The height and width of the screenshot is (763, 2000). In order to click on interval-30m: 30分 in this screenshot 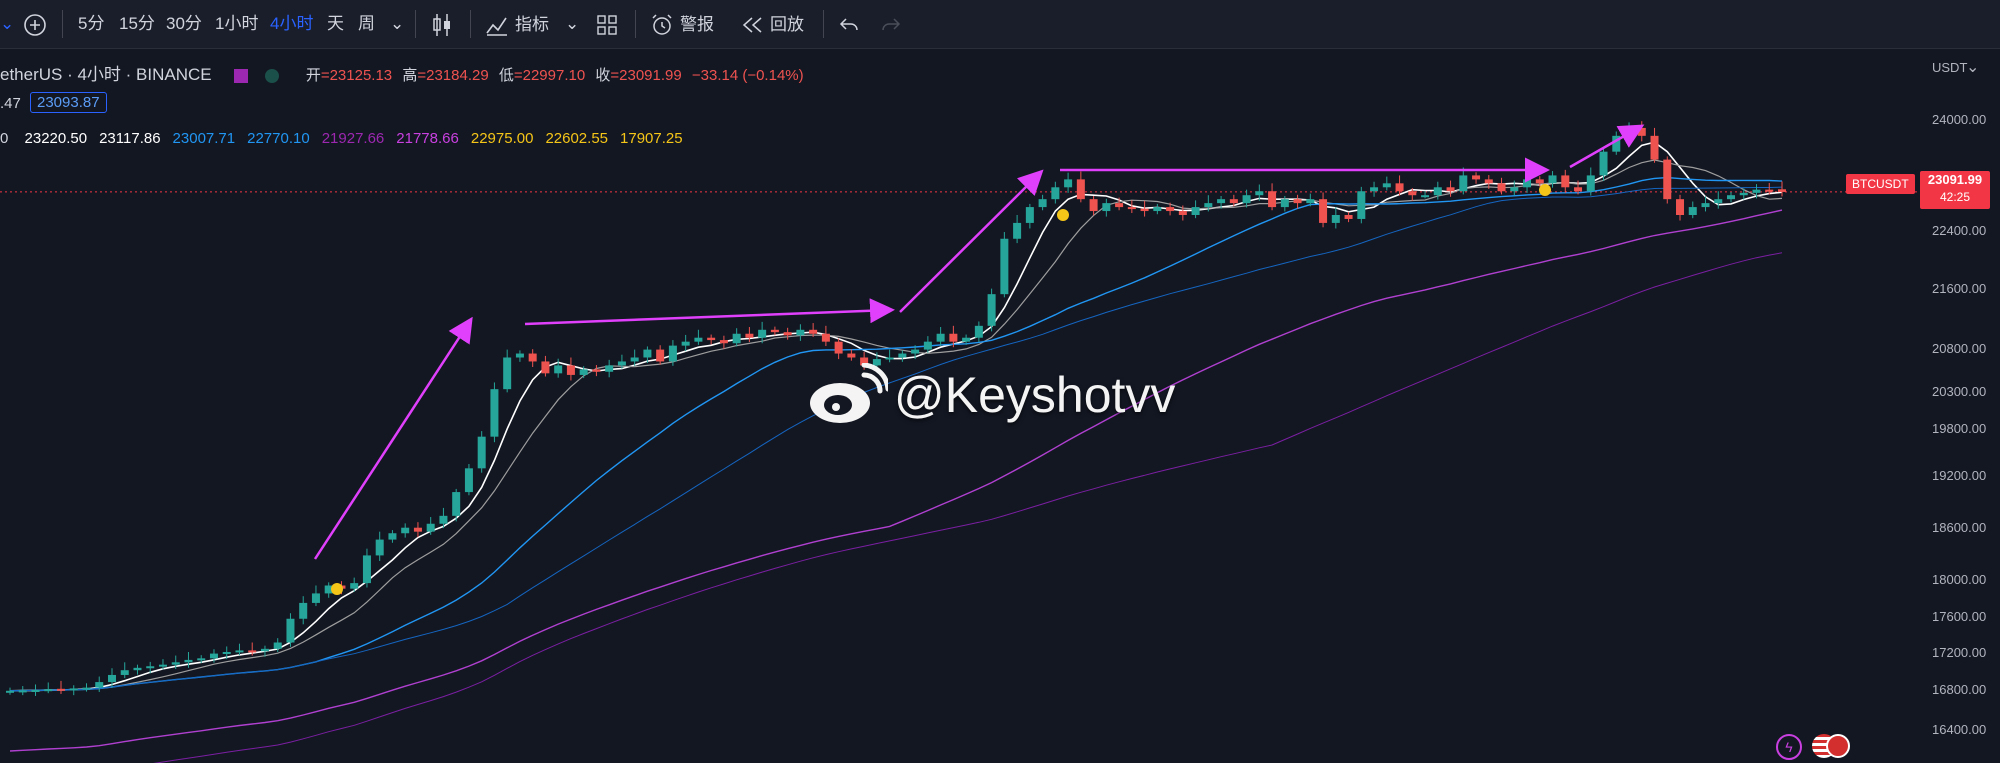, I will do `click(184, 23)`.